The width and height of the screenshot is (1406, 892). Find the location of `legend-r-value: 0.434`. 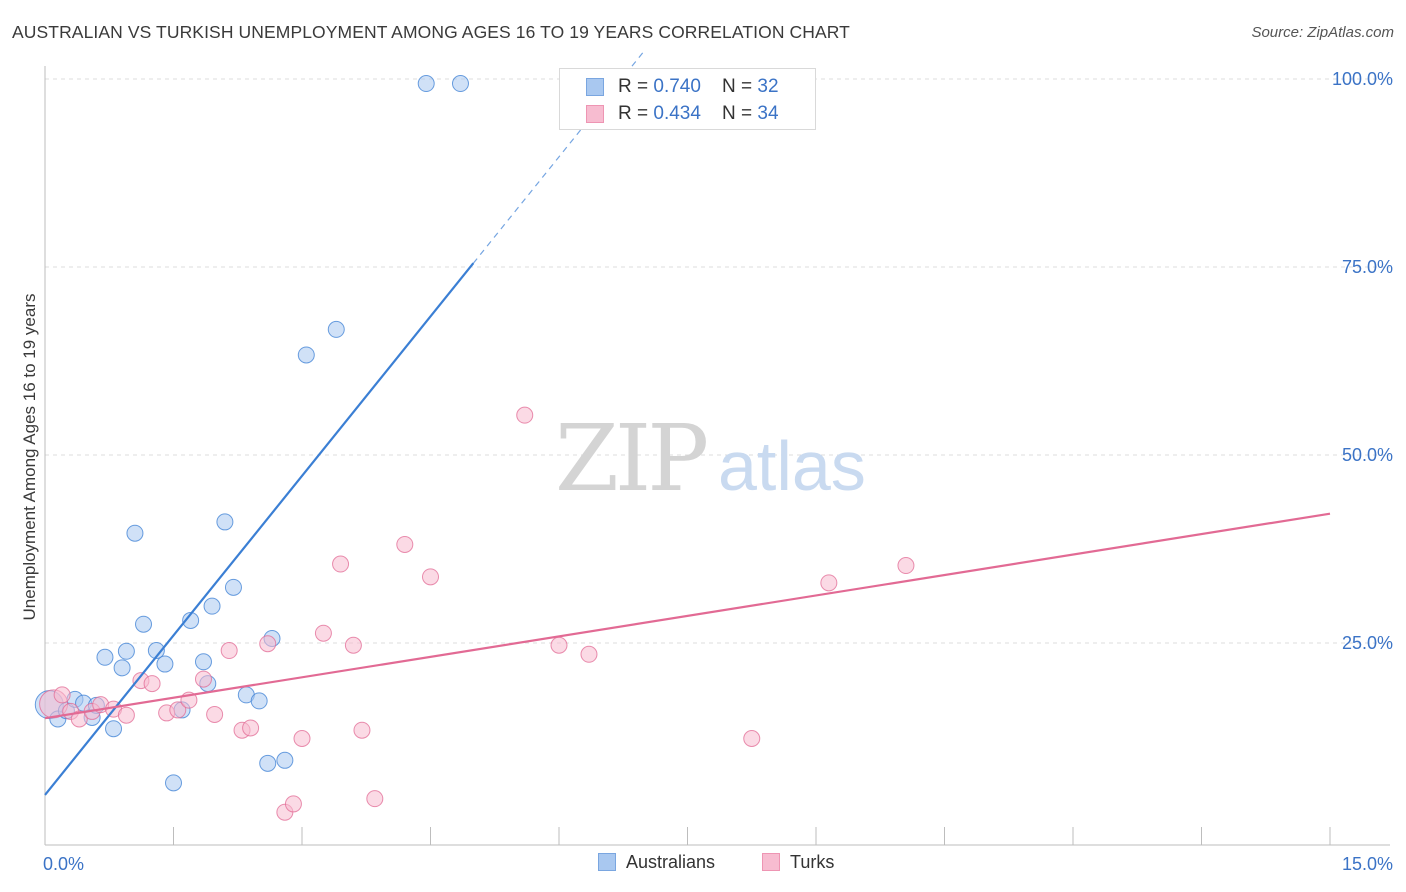

legend-r-value: 0.434 is located at coordinates (677, 113).